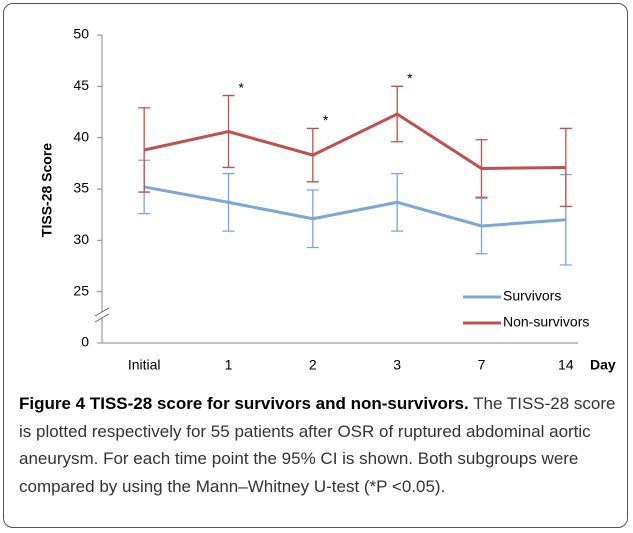 The height and width of the screenshot is (533, 633). What do you see at coordinates (81, 34) in the screenshot?
I see `y-tick-label: 50` at bounding box center [81, 34].